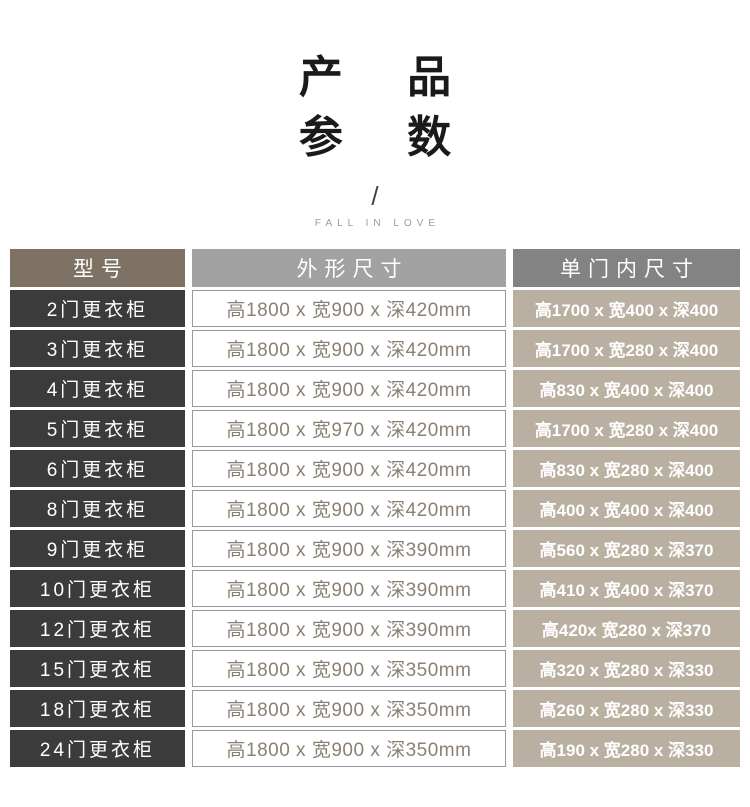  I want to click on inner-size-cell: 高420x 宽280 x 深370, so click(626, 628).